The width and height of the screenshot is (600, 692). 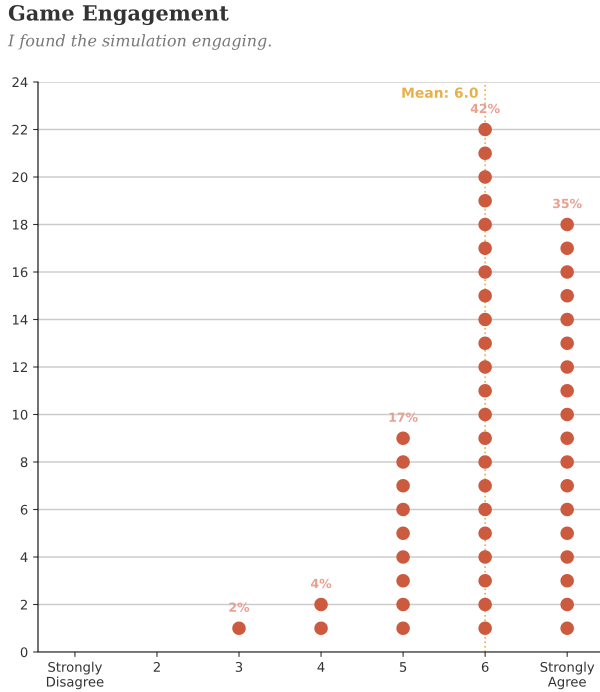 I want to click on y-tick-label: 2, so click(x=23, y=605).